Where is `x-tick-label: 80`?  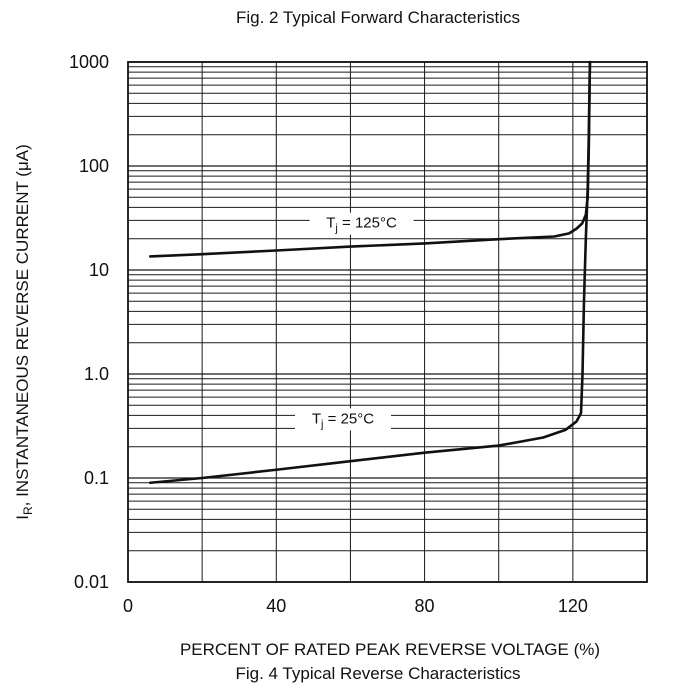 x-tick-label: 80 is located at coordinates (425, 606).